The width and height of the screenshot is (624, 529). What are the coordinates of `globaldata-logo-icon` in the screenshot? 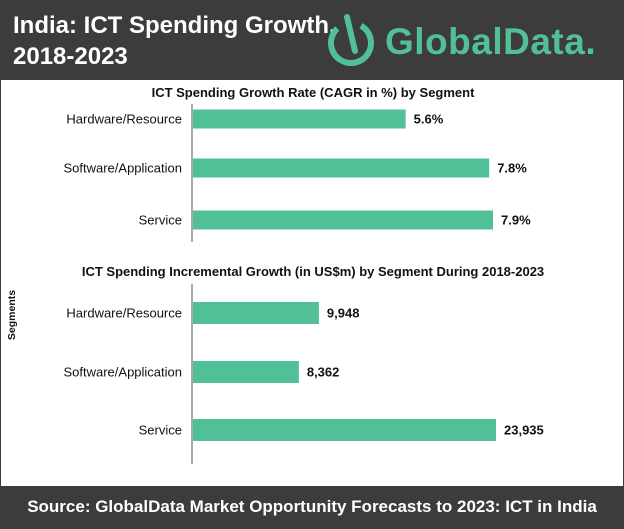 It's located at (351, 40).